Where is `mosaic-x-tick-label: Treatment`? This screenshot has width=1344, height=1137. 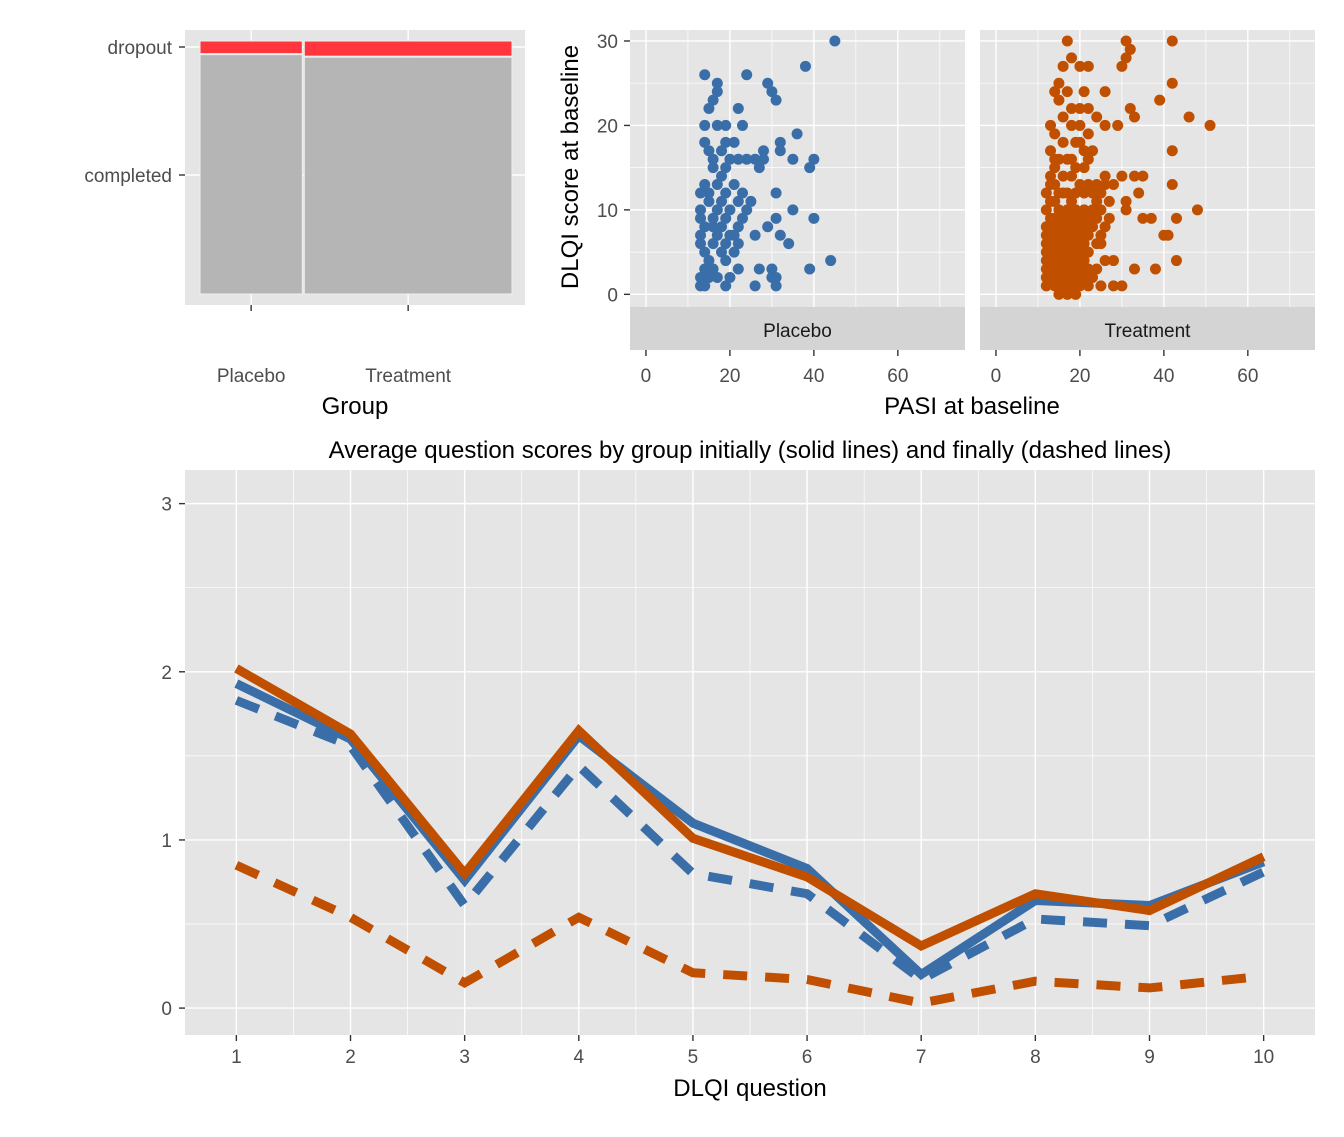 mosaic-x-tick-label: Treatment is located at coordinates (408, 376).